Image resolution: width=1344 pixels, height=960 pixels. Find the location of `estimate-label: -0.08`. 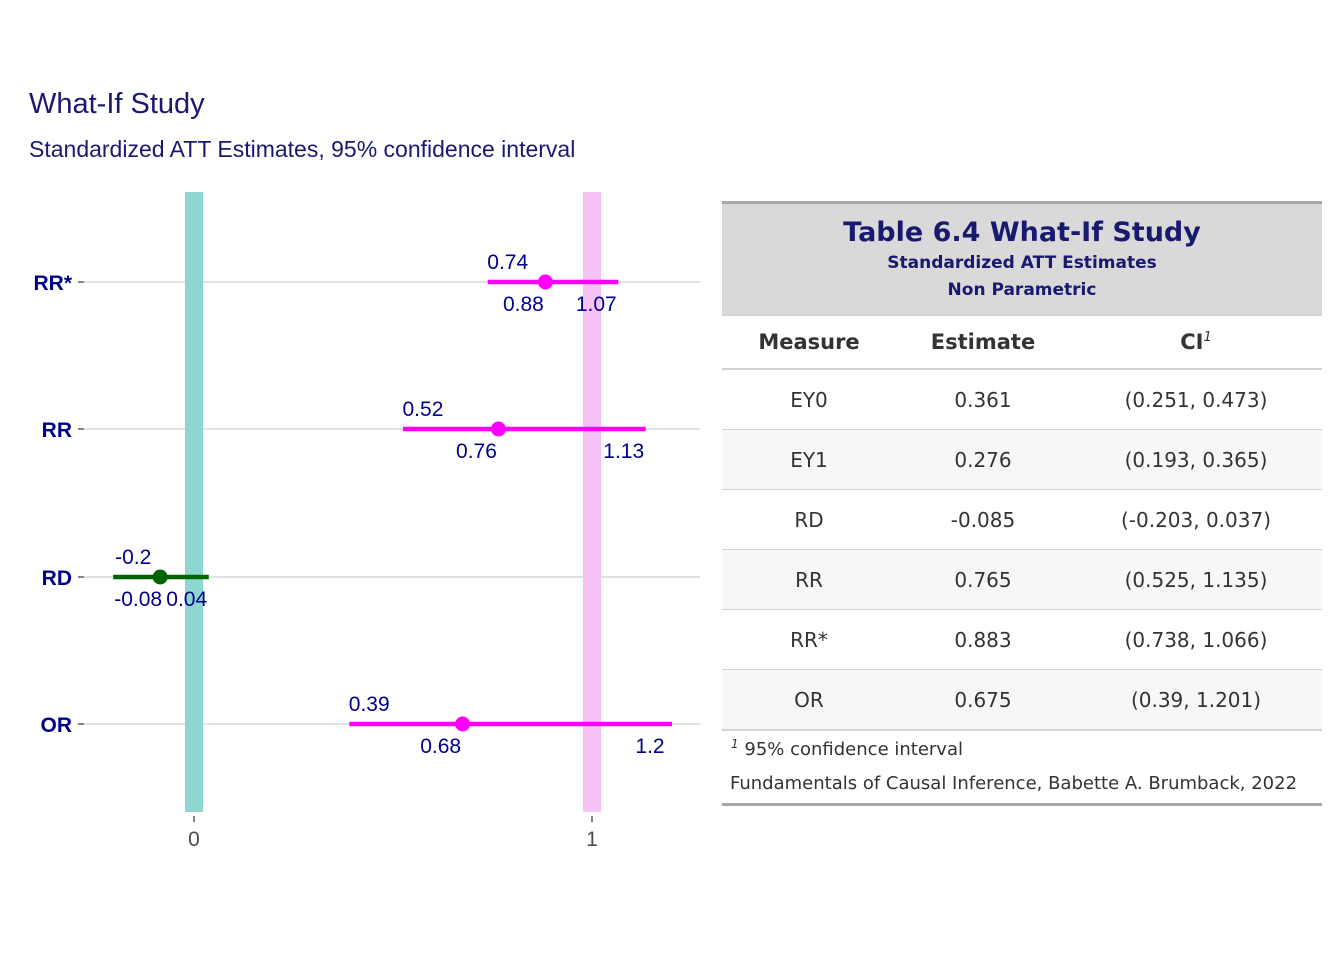

estimate-label: -0.08 is located at coordinates (138, 599).